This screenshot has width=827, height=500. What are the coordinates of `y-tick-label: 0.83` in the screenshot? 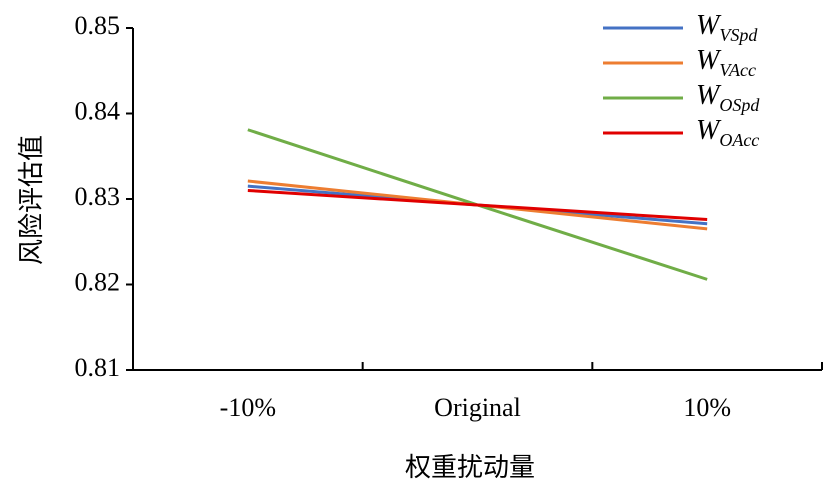 It's located at (98, 196).